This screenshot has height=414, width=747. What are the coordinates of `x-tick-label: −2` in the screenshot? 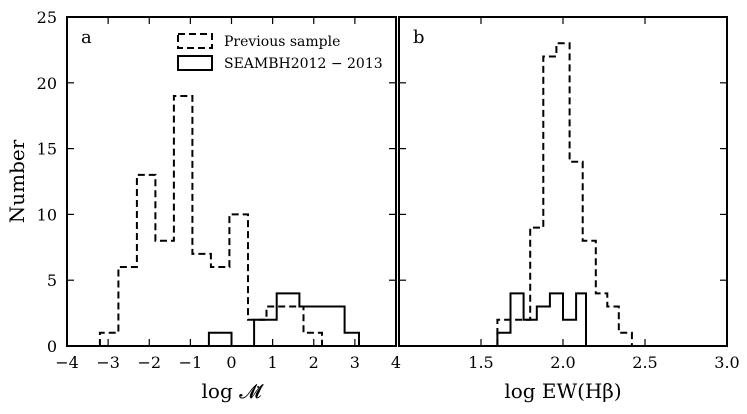 It's located at (149, 362).